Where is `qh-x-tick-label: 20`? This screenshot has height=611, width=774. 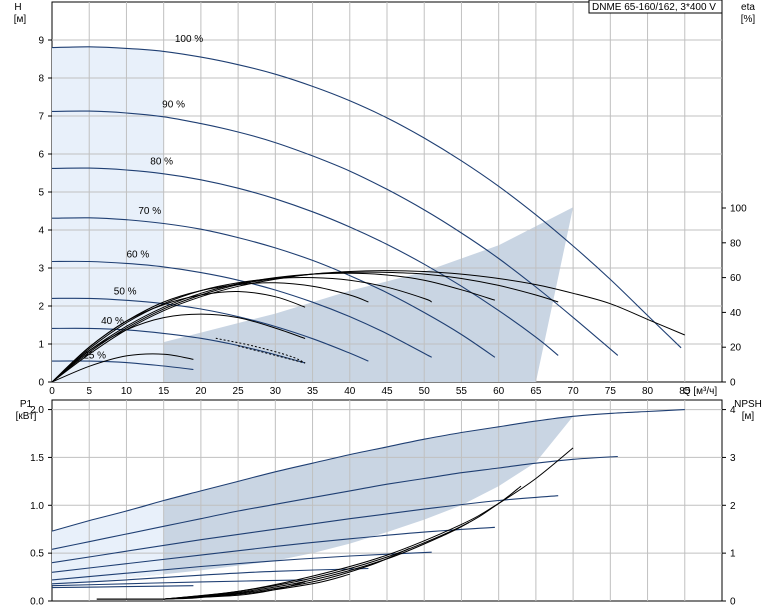
qh-x-tick-label: 20 is located at coordinates (201, 391).